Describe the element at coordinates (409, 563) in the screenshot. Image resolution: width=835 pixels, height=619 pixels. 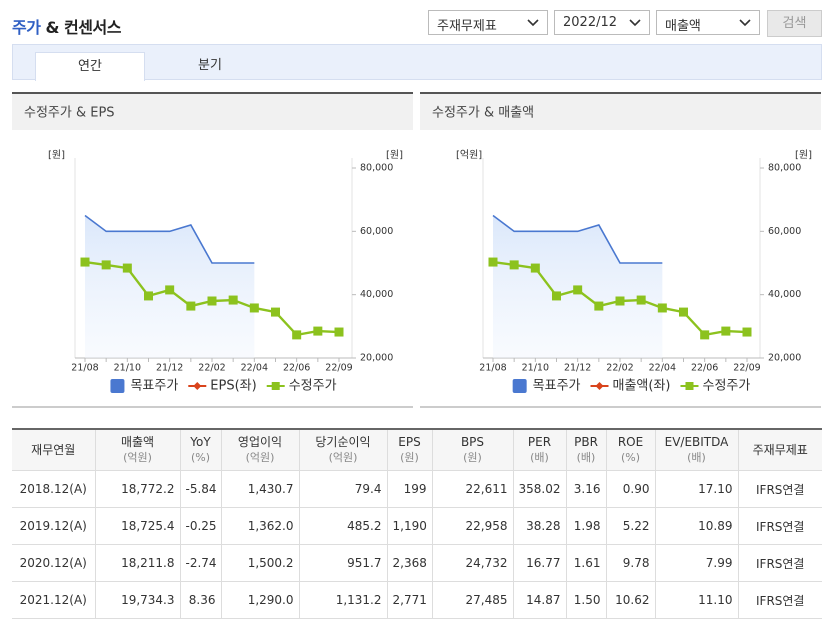
I see `table-cell: 2,368` at that location.